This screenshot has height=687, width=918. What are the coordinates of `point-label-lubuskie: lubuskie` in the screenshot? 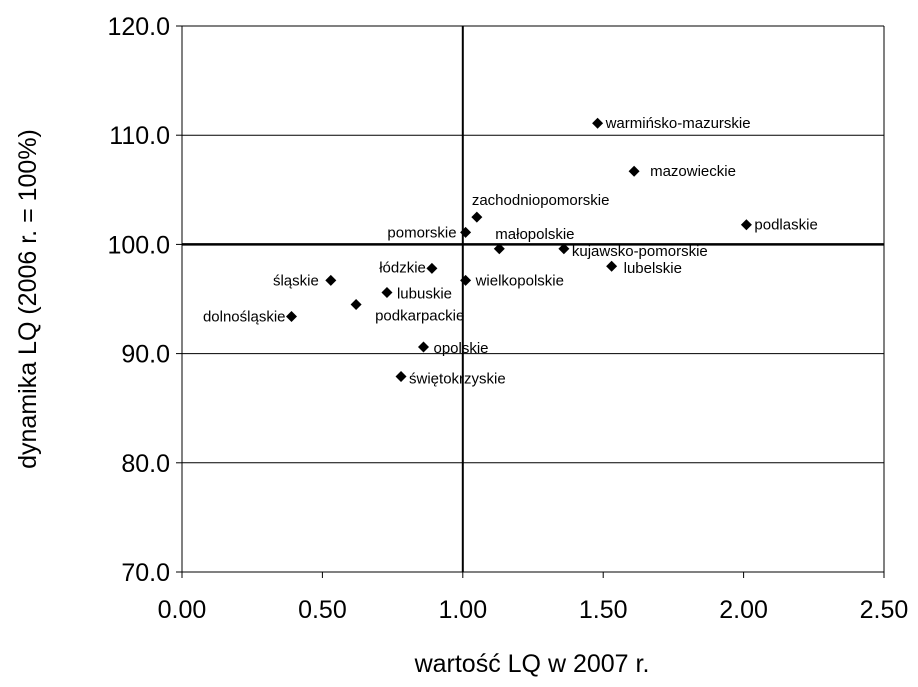 It's located at (424, 293).